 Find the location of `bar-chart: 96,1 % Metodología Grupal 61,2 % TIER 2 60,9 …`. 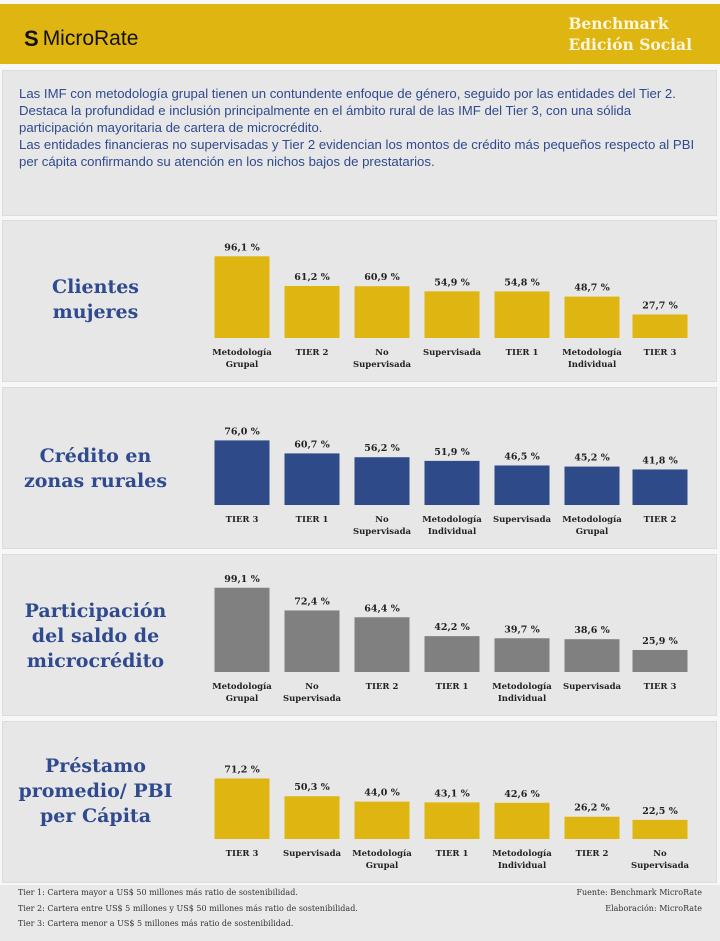

bar-chart: 96,1 % Metodología Grupal 61,2 % TIER 2 60,9 … is located at coordinates (450, 306).